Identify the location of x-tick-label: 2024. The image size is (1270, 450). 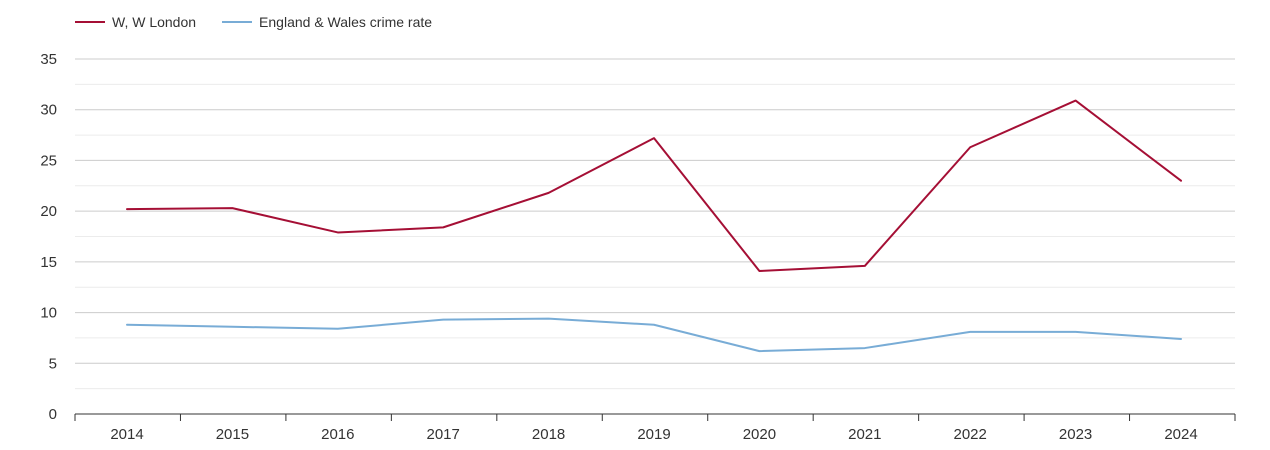
(1180, 434).